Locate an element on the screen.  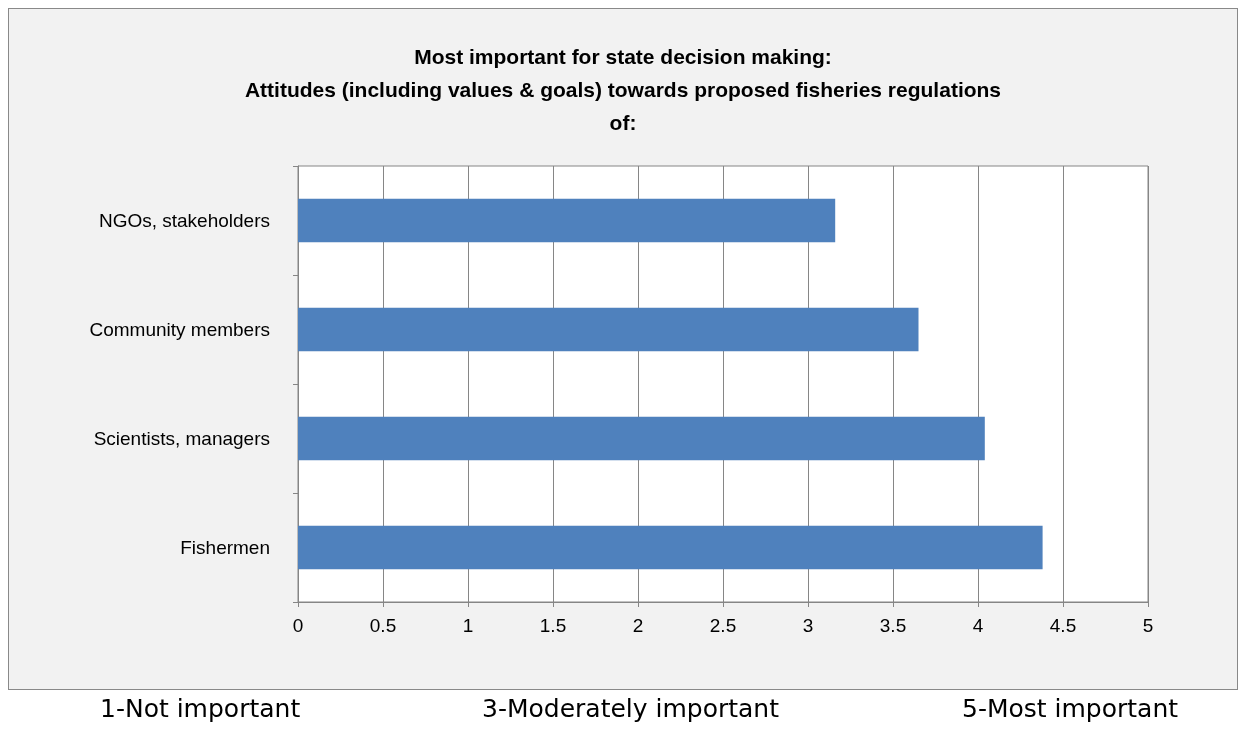
x-tick-label: 1 is located at coordinates (468, 625).